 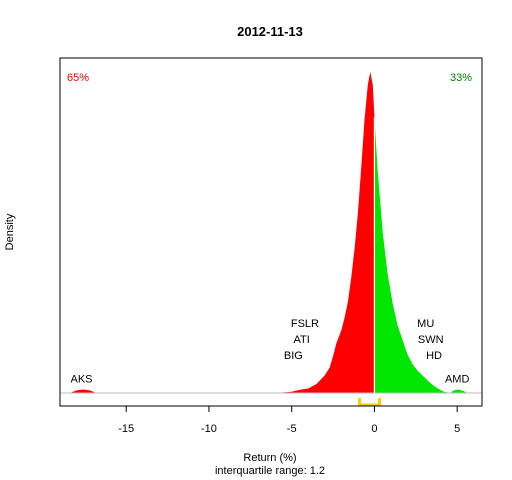 I want to click on annotation-amd: AMD, so click(x=457, y=380).